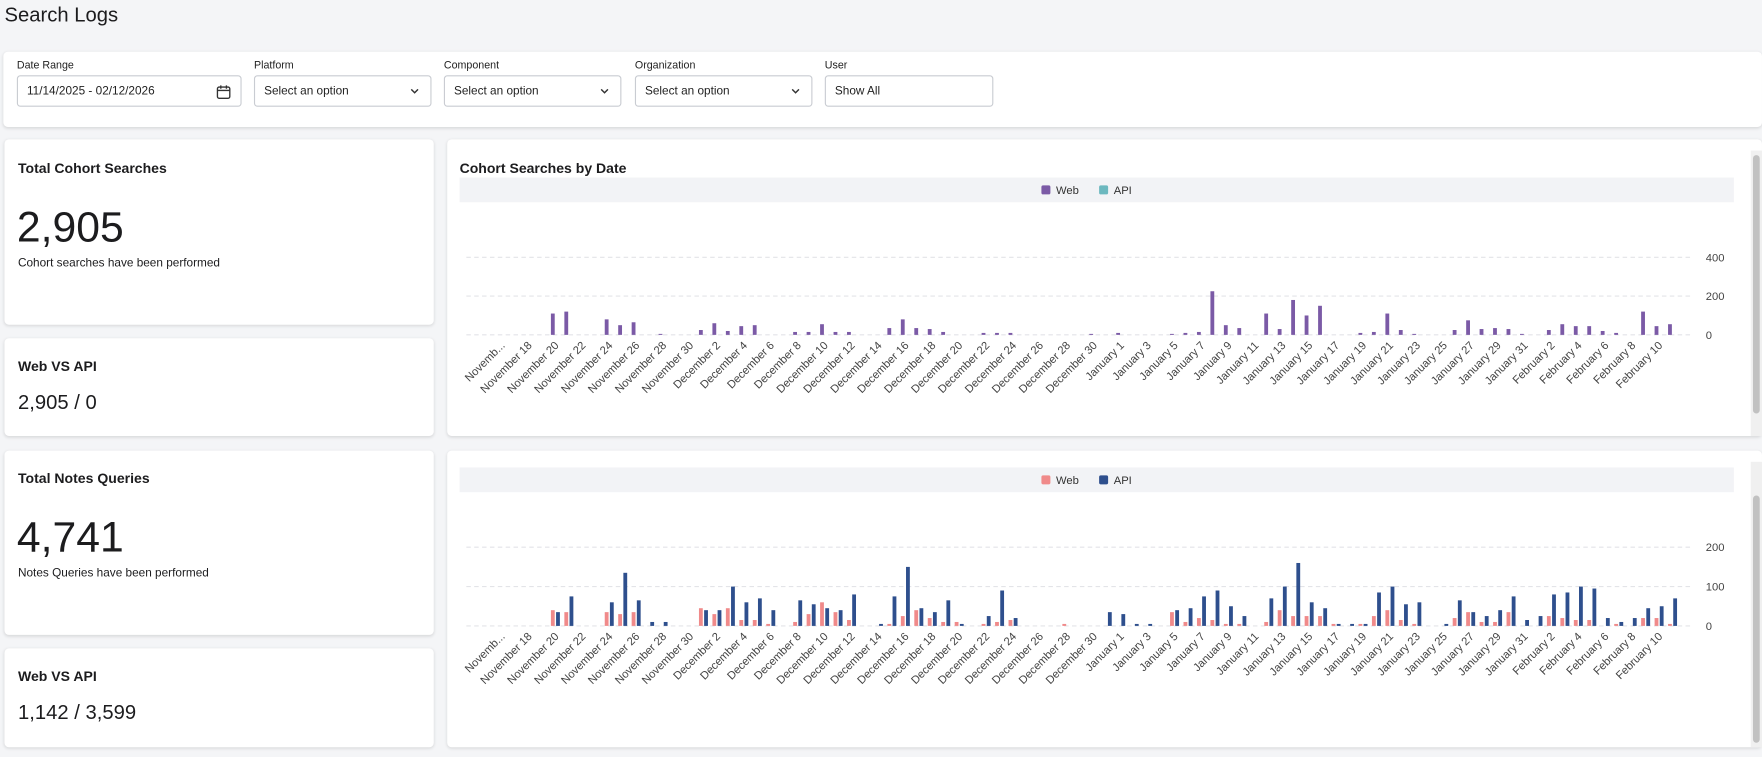 This screenshot has height=757, width=1762. I want to click on component-select: Select an option, so click(532, 91).